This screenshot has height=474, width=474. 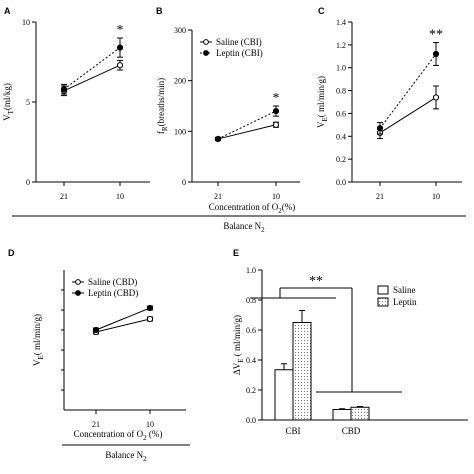 What do you see at coordinates (118, 435) in the screenshot?
I see `panel-d-x-label: Concentration of O2 (%)` at bounding box center [118, 435].